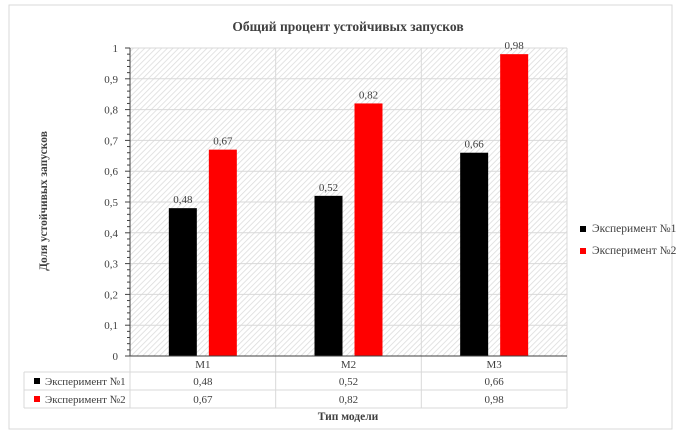 Image resolution: width=681 pixels, height=432 pixels. I want to click on legend-item-series-1: Эксперимент №1, so click(628, 229).